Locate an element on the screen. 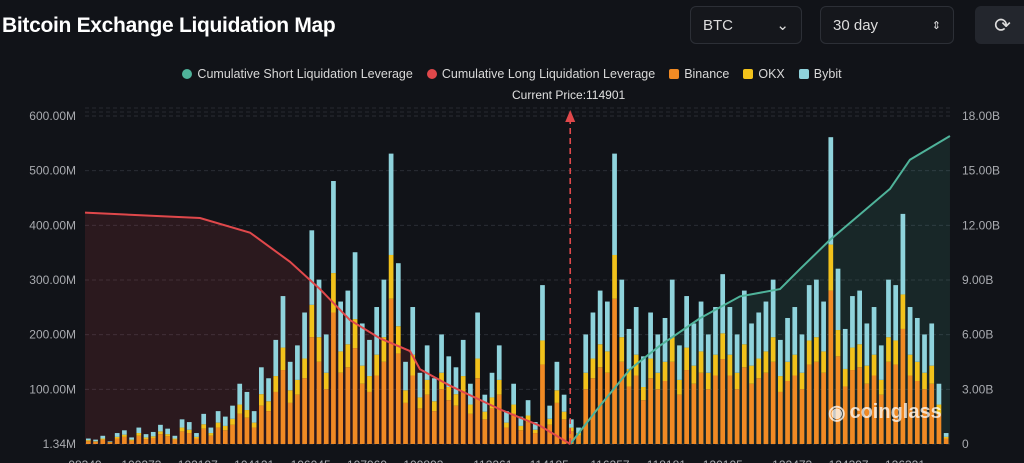 The width and height of the screenshot is (1024, 463). legend-item-short: Cumulative Short Liquidation Leverage is located at coordinates (297, 74).